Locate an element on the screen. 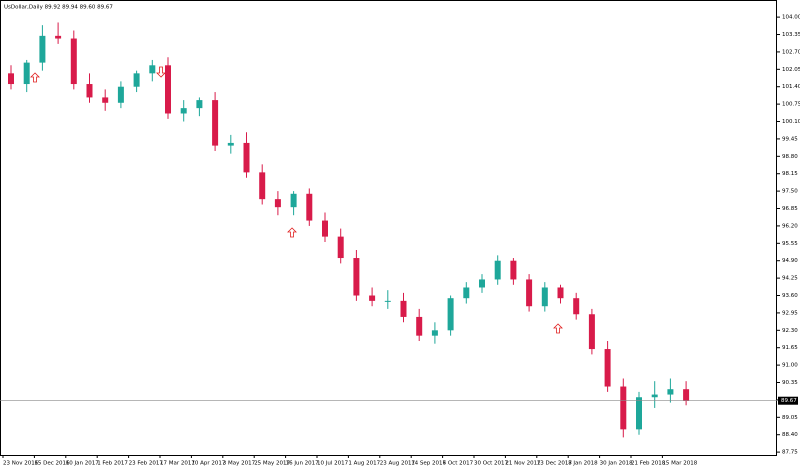 The height and width of the screenshot is (468, 800). y-tick-label: 101.40 is located at coordinates (791, 87).